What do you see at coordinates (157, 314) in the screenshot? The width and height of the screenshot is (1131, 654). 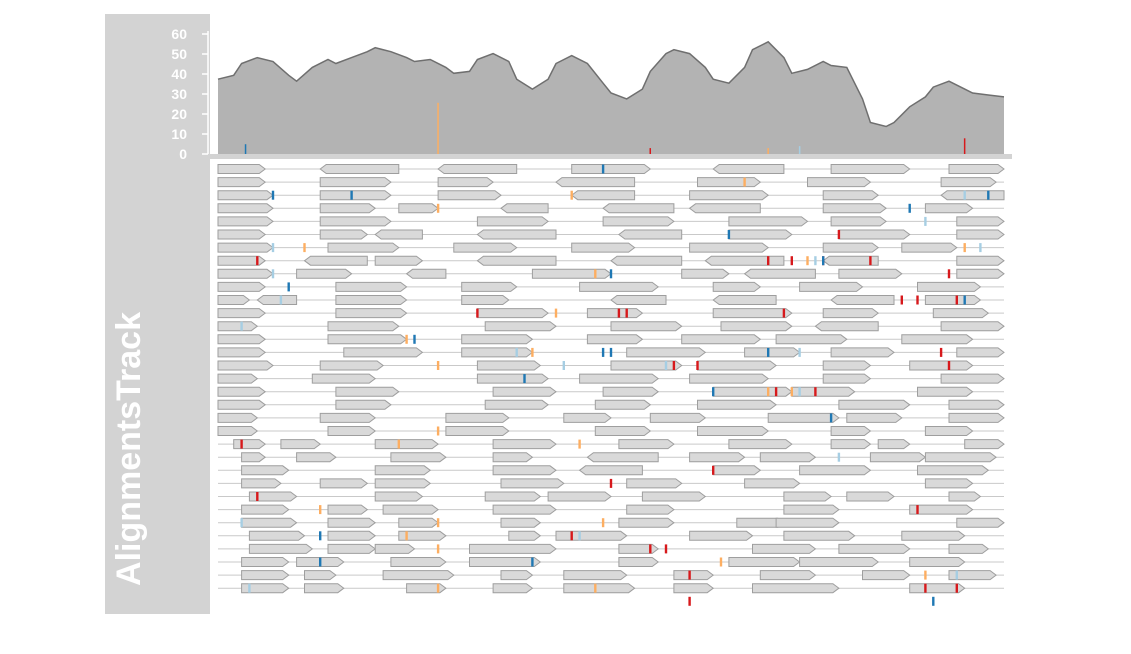 I see `track-title-panel` at bounding box center [157, 314].